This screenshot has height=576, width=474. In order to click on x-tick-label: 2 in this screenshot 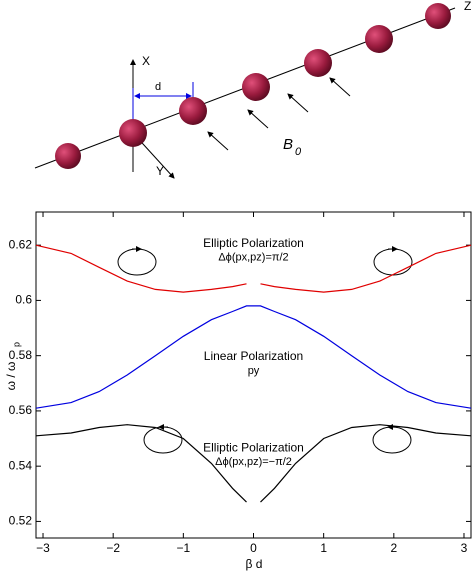, I will do `click(393, 548)`.